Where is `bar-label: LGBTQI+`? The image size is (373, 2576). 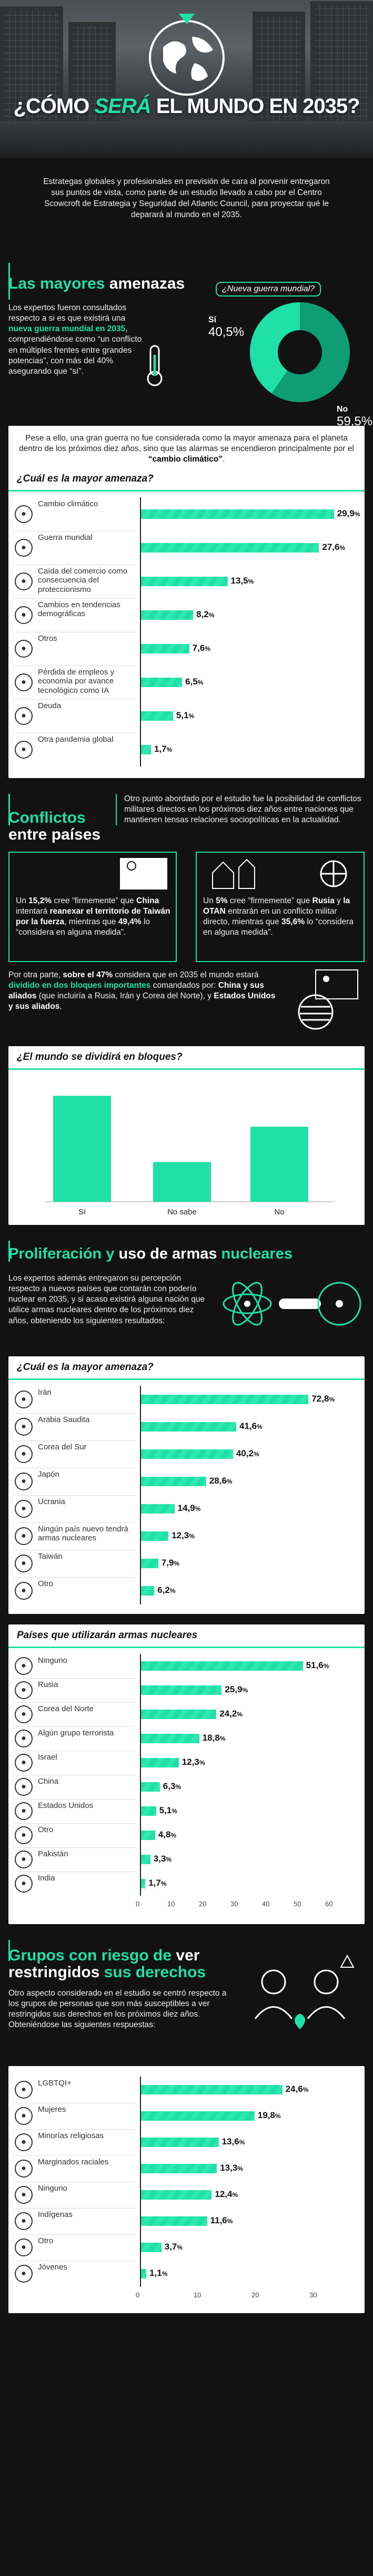 bar-label: LGBTQI+ is located at coordinates (55, 2083).